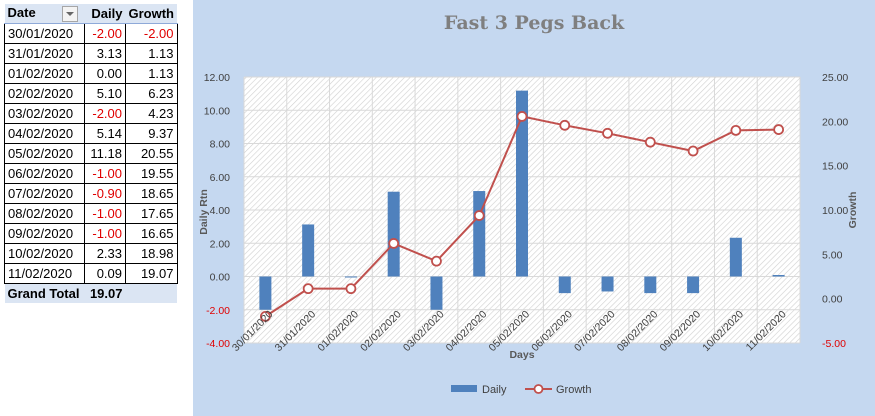 This screenshot has width=875, height=416. I want to click on table-row: 01/02/2020 0.00 1.13, so click(91, 73).